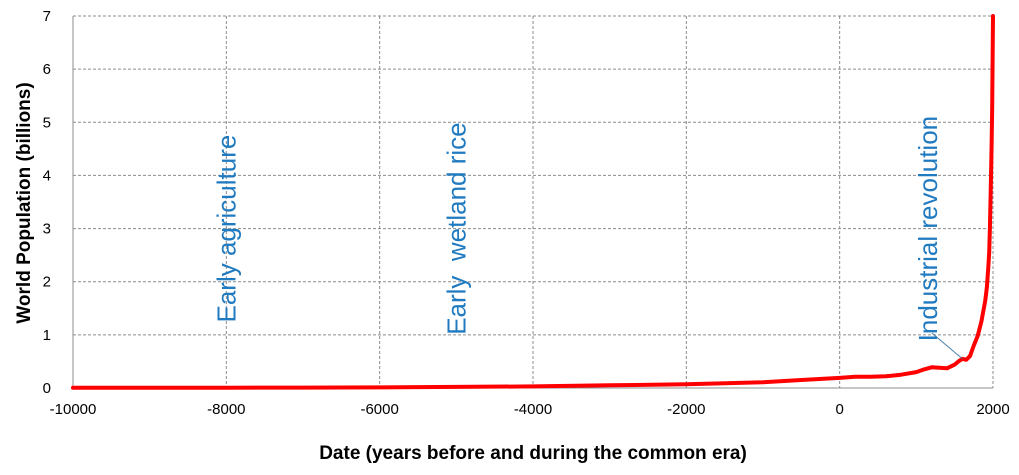  I want to click on y-tick-label: 1, so click(47, 335).